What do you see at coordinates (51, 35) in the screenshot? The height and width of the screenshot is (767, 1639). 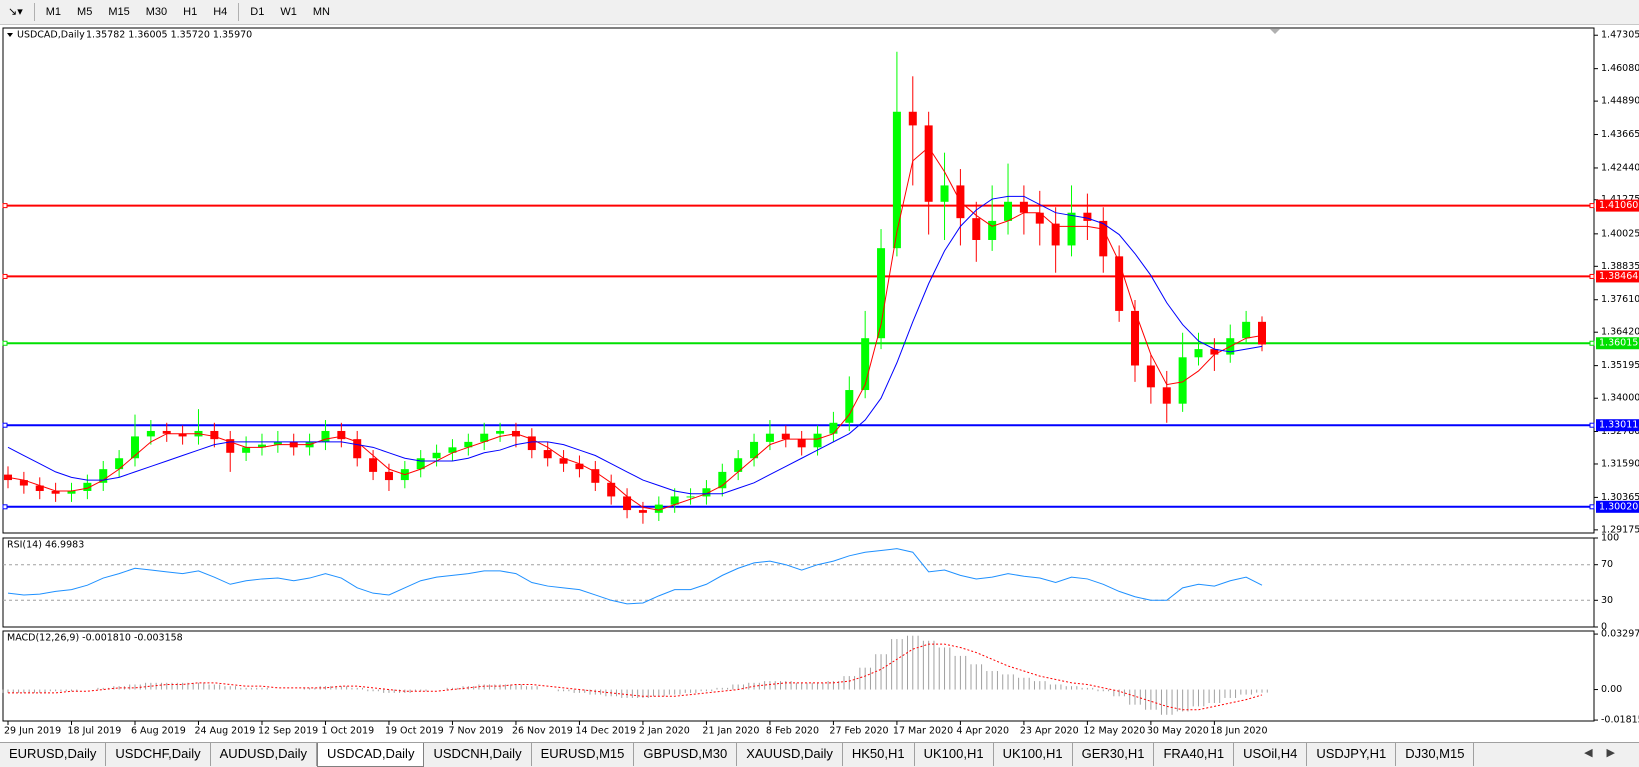 I see `symbol-title: USDCAD,Daily` at bounding box center [51, 35].